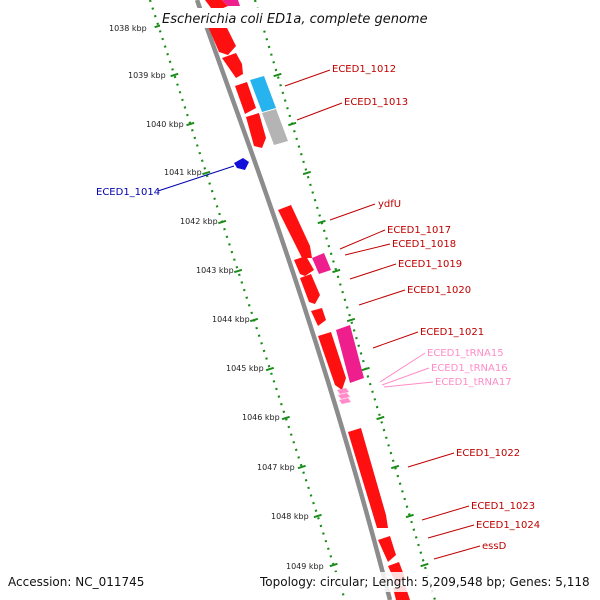  I want to click on gene-label: ECED1_1012, so click(364, 69).